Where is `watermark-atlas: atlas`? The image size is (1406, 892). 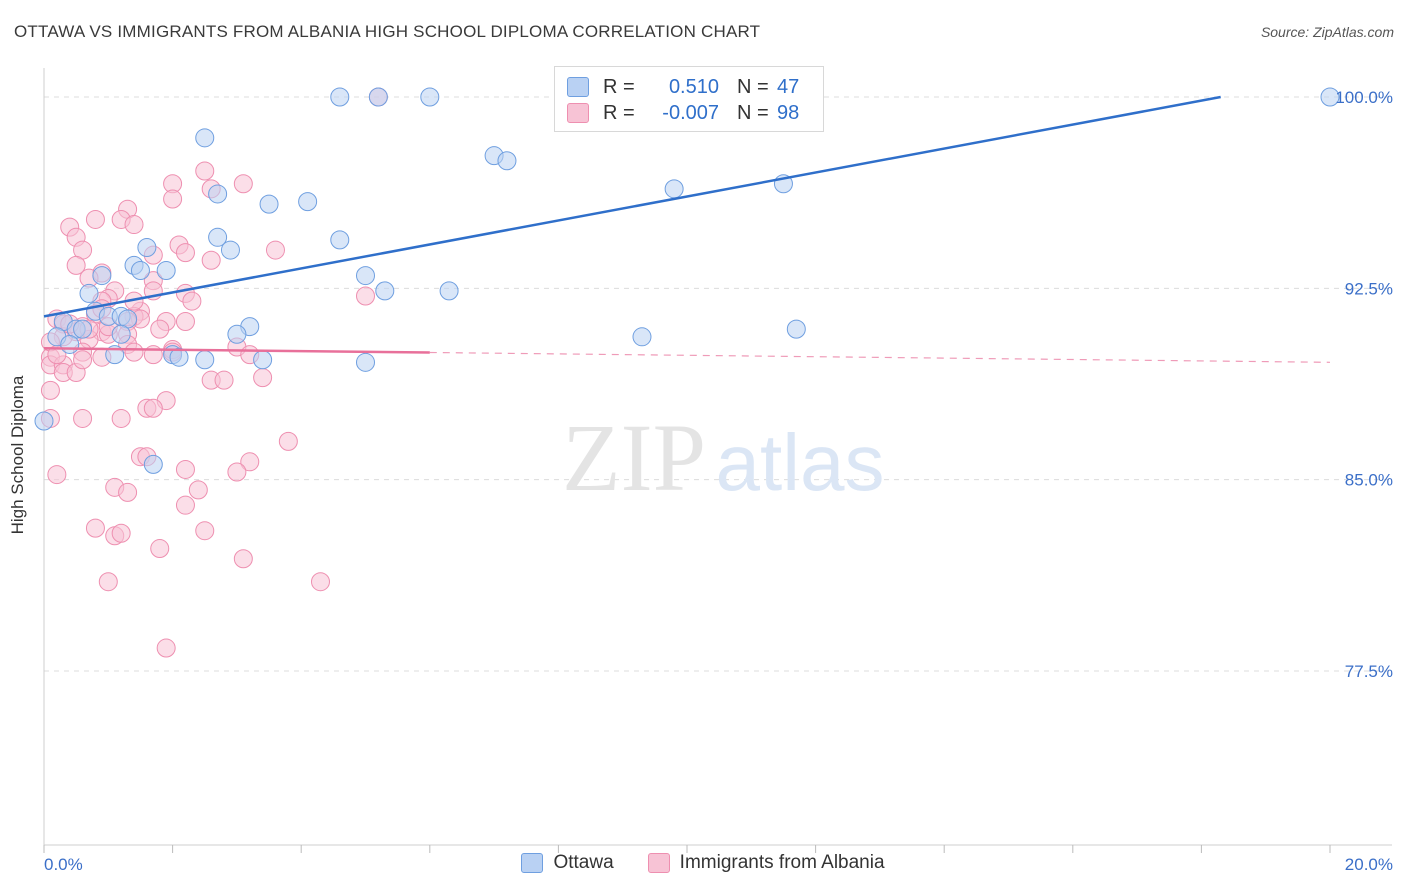 watermark-atlas: atlas is located at coordinates (800, 462).